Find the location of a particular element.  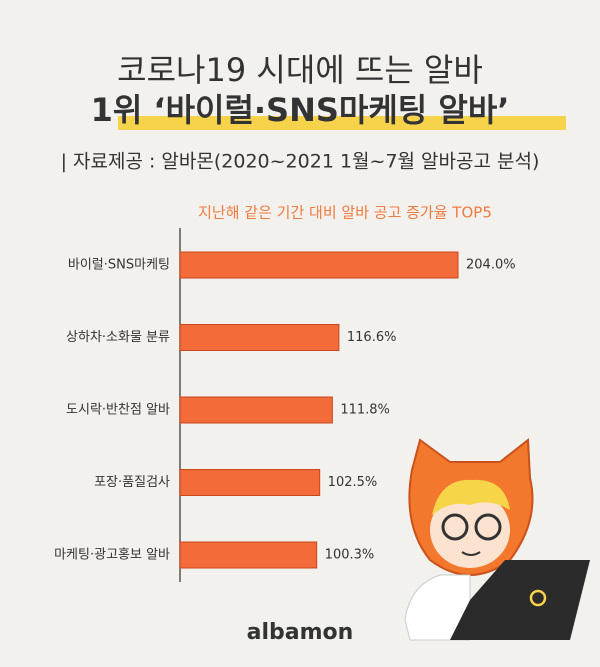

laptop is located at coordinates (520, 600).